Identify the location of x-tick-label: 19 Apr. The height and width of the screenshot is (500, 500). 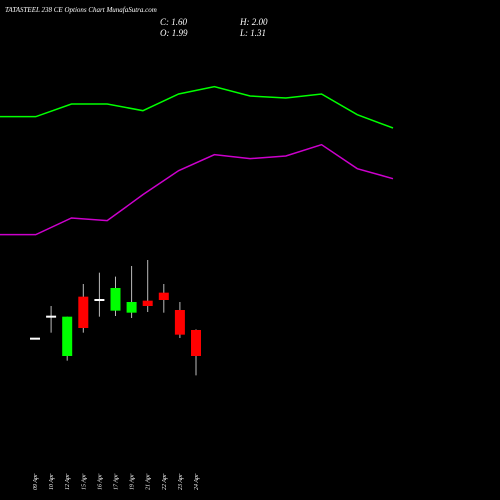
(133, 481).